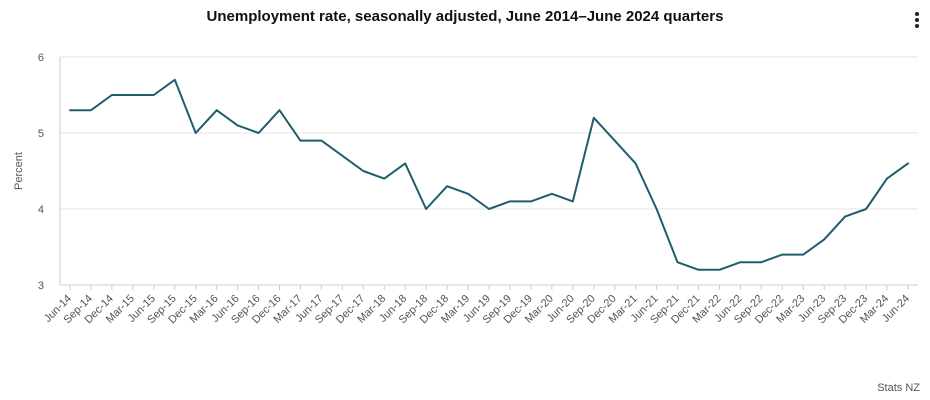  I want to click on chart-menu-button, so click(917, 20).